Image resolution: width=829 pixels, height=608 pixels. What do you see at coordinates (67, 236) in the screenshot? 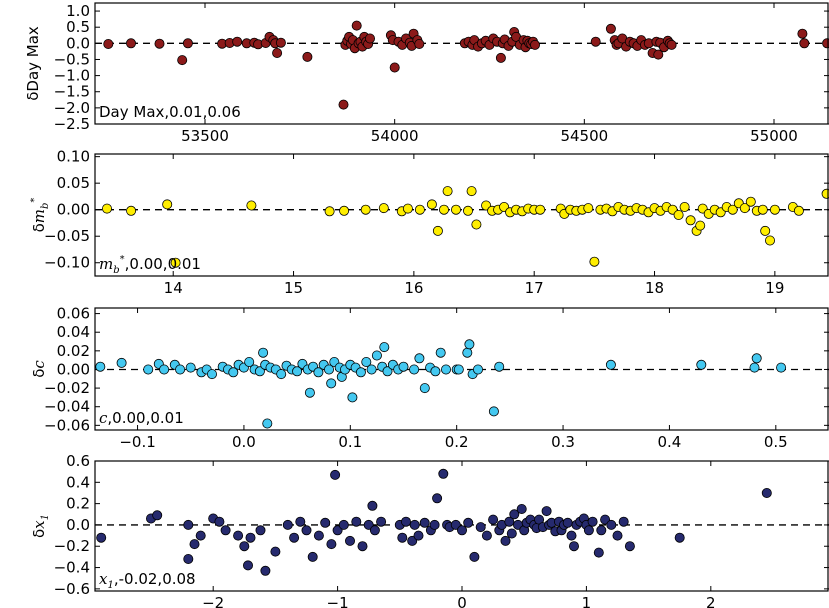
I see `y-tick-label: −0.05` at bounding box center [67, 236].